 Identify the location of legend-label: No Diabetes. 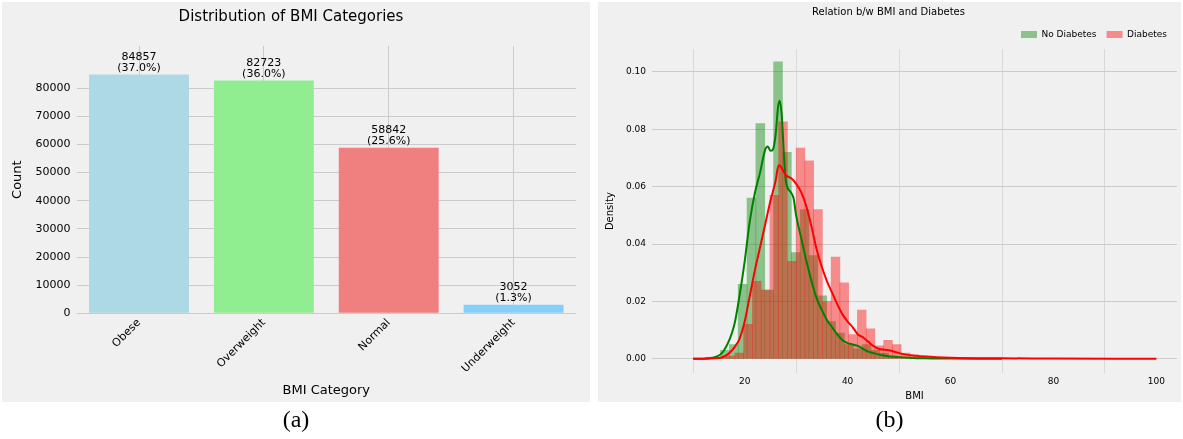
(1069, 33).